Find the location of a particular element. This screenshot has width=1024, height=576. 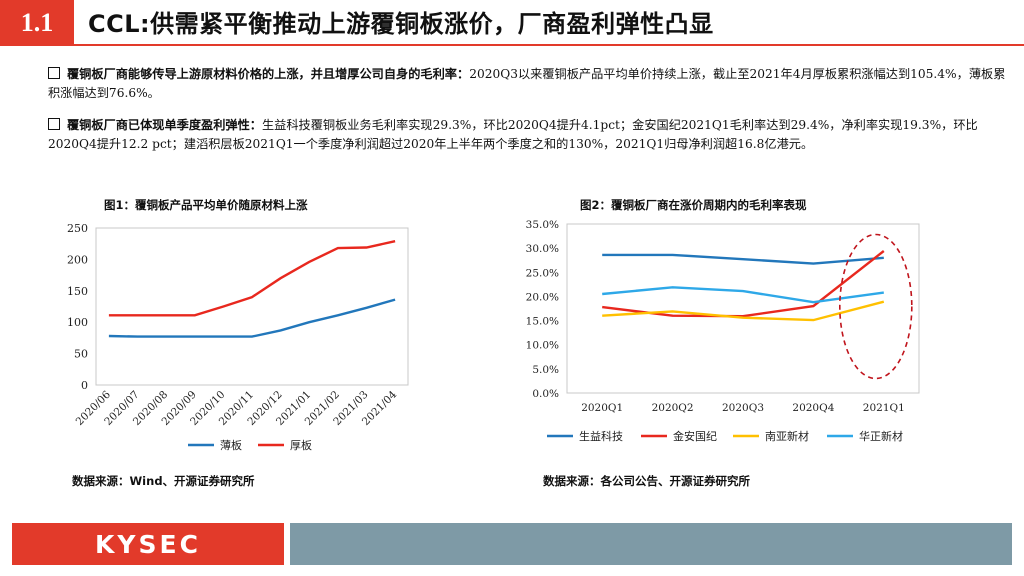

chart-2-legend-label: 华正新材 is located at coordinates (881, 436).